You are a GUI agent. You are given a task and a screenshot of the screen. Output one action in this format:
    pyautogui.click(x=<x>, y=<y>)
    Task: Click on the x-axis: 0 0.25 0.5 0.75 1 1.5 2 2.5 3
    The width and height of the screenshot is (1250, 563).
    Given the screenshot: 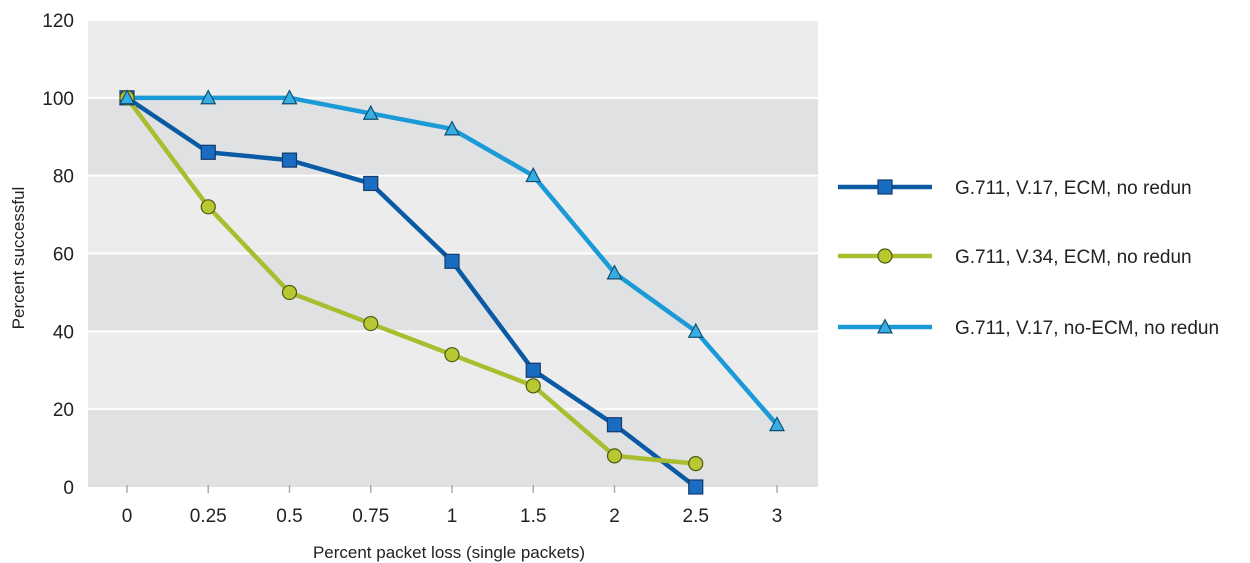 What is the action you would take?
    pyautogui.click(x=452, y=506)
    